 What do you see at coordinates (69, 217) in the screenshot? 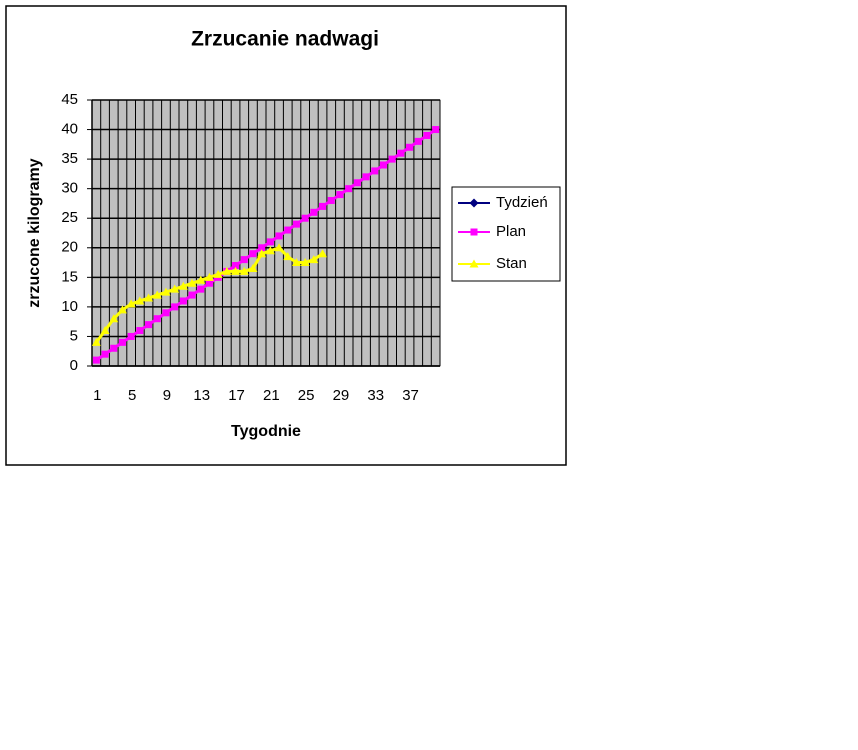
I see `y-tick-label: 25` at bounding box center [69, 217].